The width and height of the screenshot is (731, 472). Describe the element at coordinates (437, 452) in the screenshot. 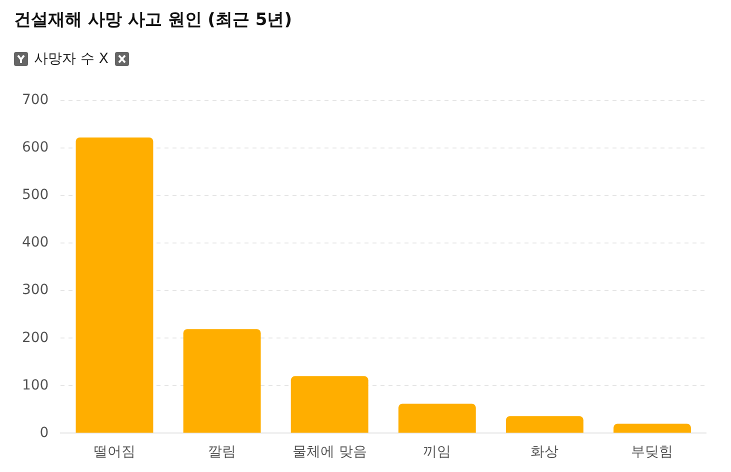

I see `x-tick-label: 끼임` at that location.